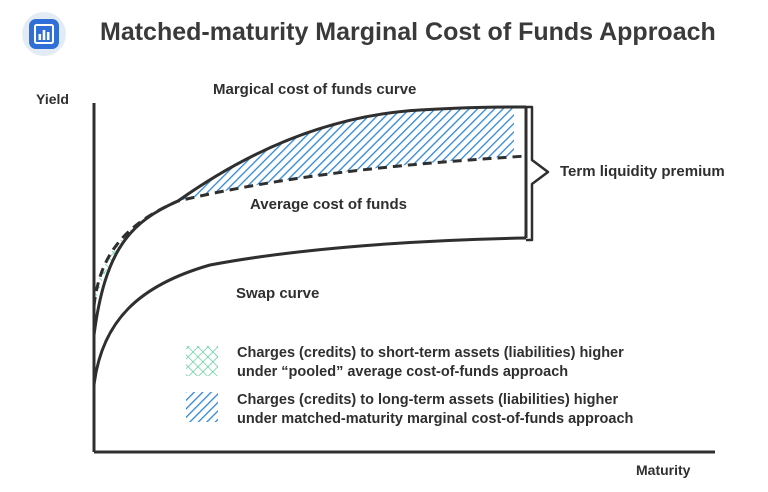 This screenshot has height=492, width=768. What do you see at coordinates (278, 293) in the screenshot?
I see `swap-curve-label: Swap curve` at bounding box center [278, 293].